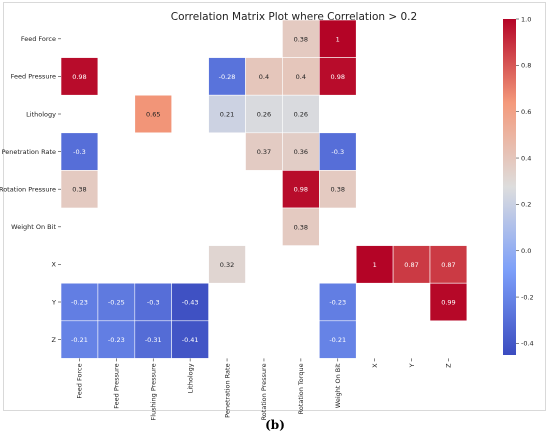  I want to click on colorbar-tick-label: -0.4, so click(527, 344).